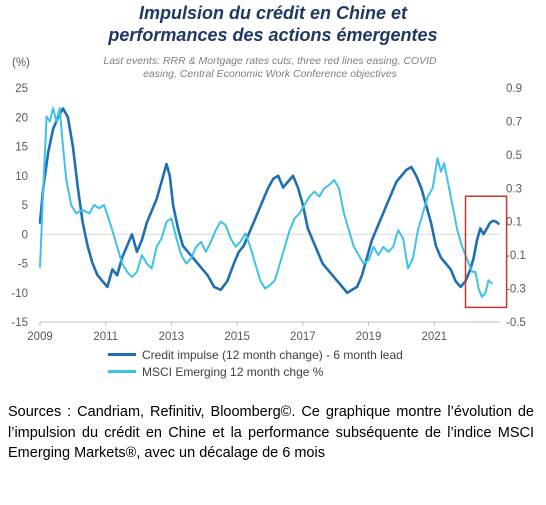 The height and width of the screenshot is (505, 546). What do you see at coordinates (19, 323) in the screenshot?
I see `y-left-tick-label: -15` at bounding box center [19, 323].